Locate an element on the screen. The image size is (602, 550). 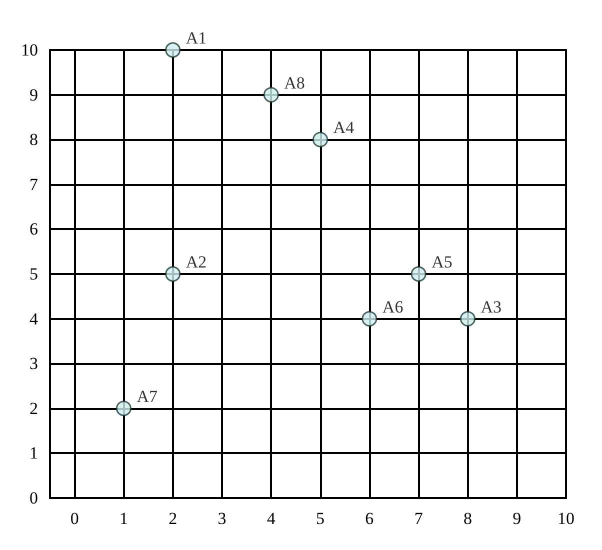
x-tick-label: 7 is located at coordinates (419, 518).